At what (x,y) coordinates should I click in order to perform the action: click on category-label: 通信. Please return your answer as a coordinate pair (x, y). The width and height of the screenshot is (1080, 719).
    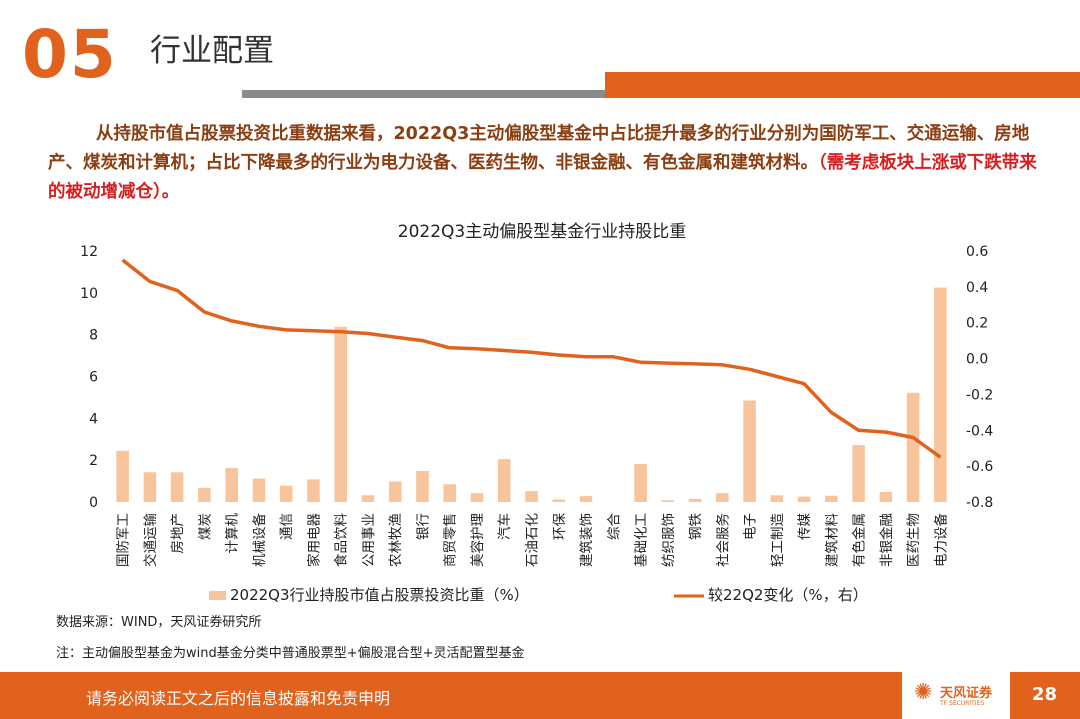
    Looking at the image, I should click on (287, 526).